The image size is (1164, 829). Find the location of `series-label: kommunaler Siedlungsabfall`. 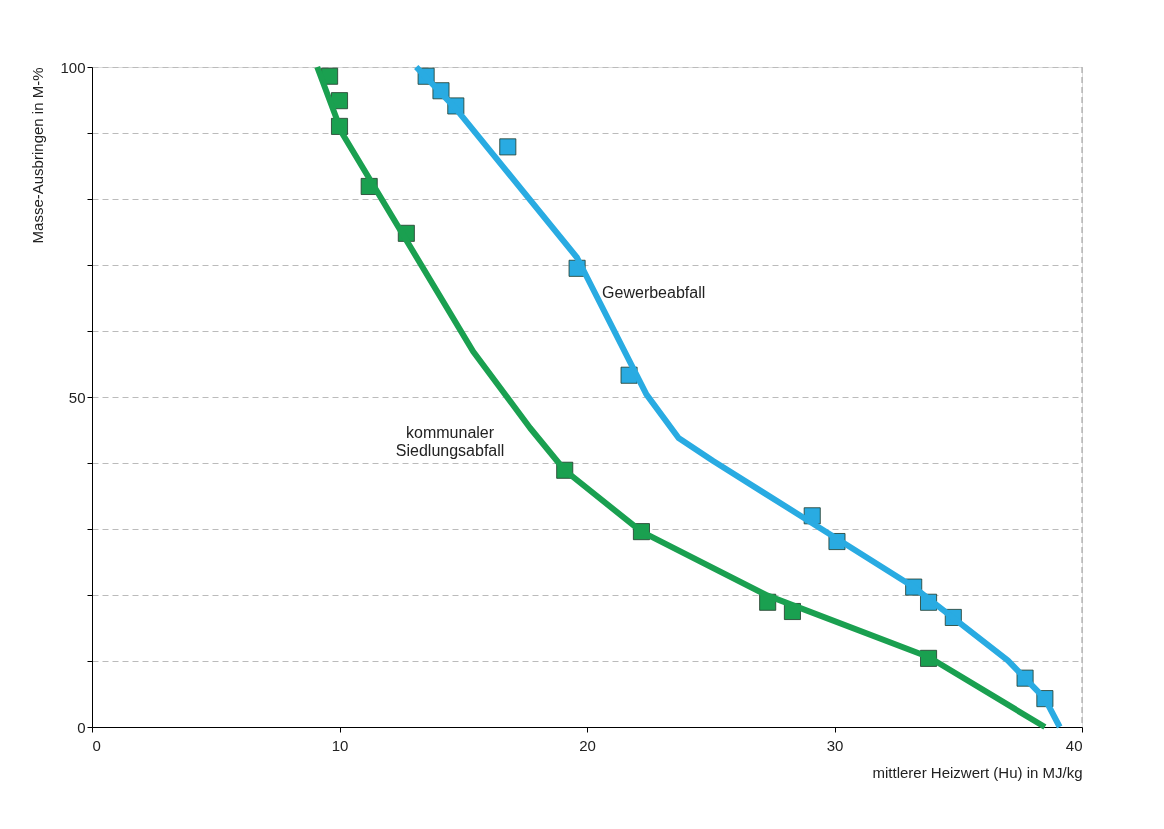

series-label: kommunaler Siedlungsabfall is located at coordinates (450, 442).